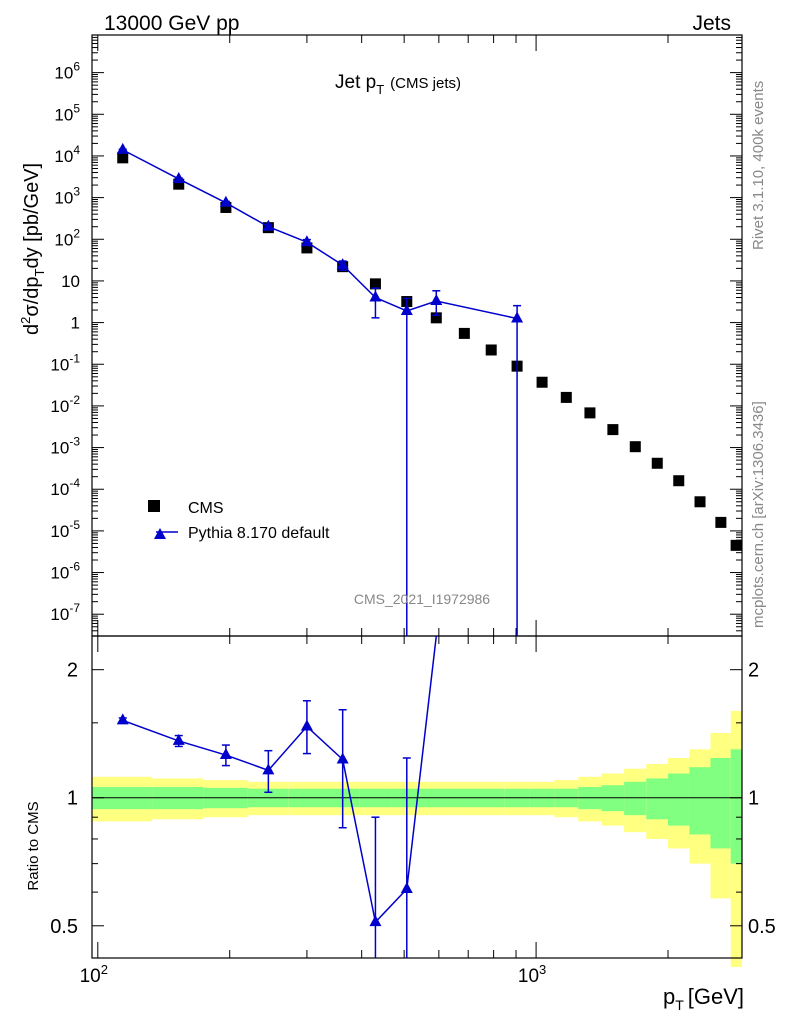  I want to click on title-tail: (CMS jets), so click(425, 83).